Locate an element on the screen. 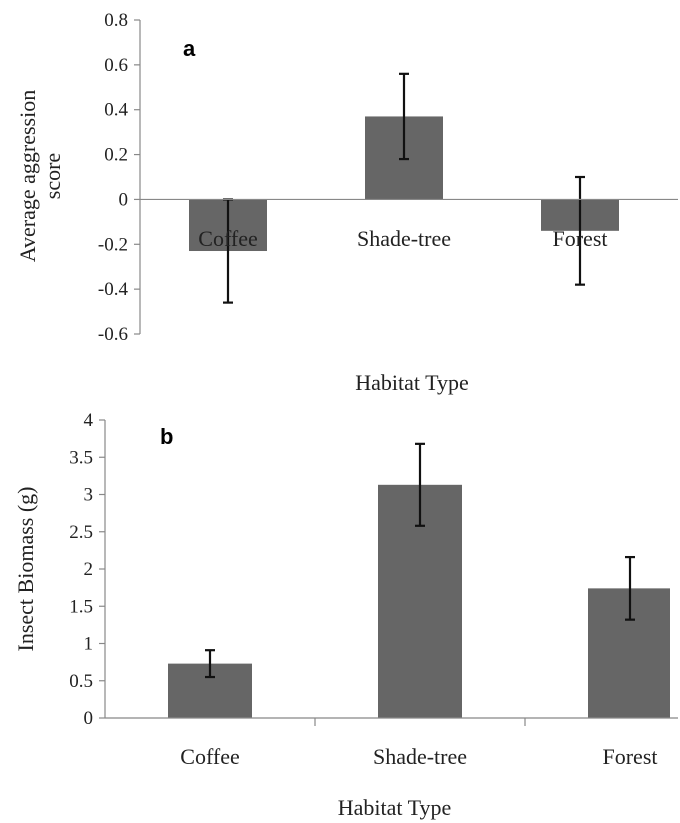 Image resolution: width=680 pixels, height=823 pixels. y-tick-label: -0.6 is located at coordinates (113, 334).